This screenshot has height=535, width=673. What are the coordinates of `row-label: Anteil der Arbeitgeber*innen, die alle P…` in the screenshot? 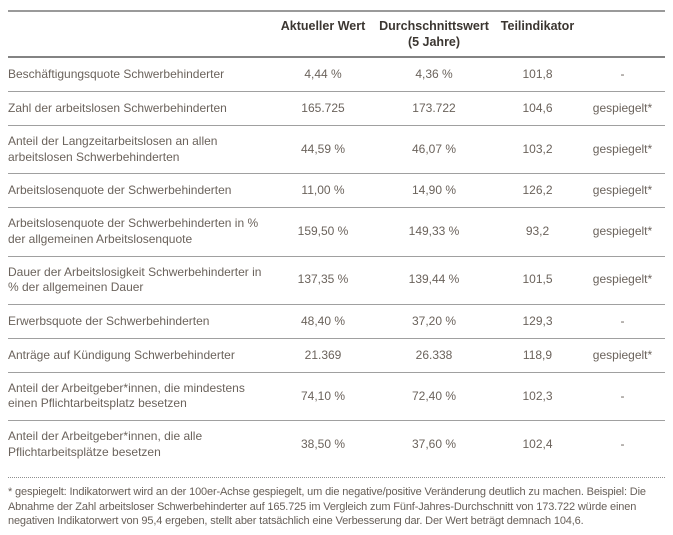 It's located at (105, 444).